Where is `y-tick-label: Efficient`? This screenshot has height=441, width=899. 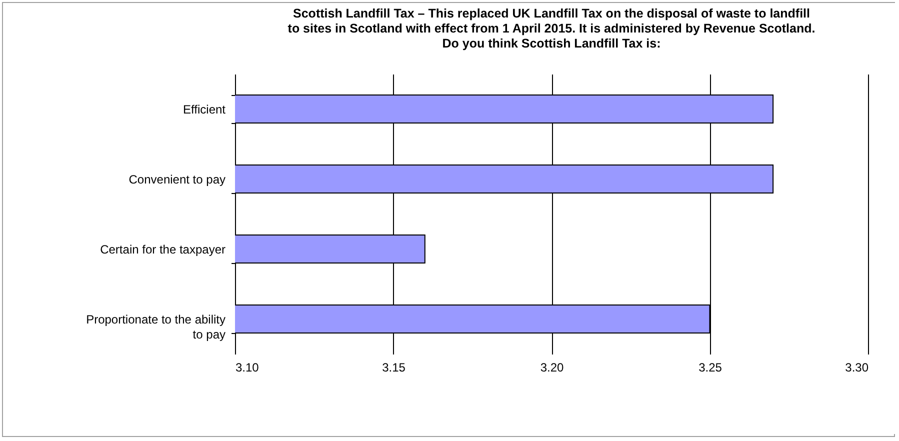
y-tick-label: Efficient is located at coordinates (204, 109).